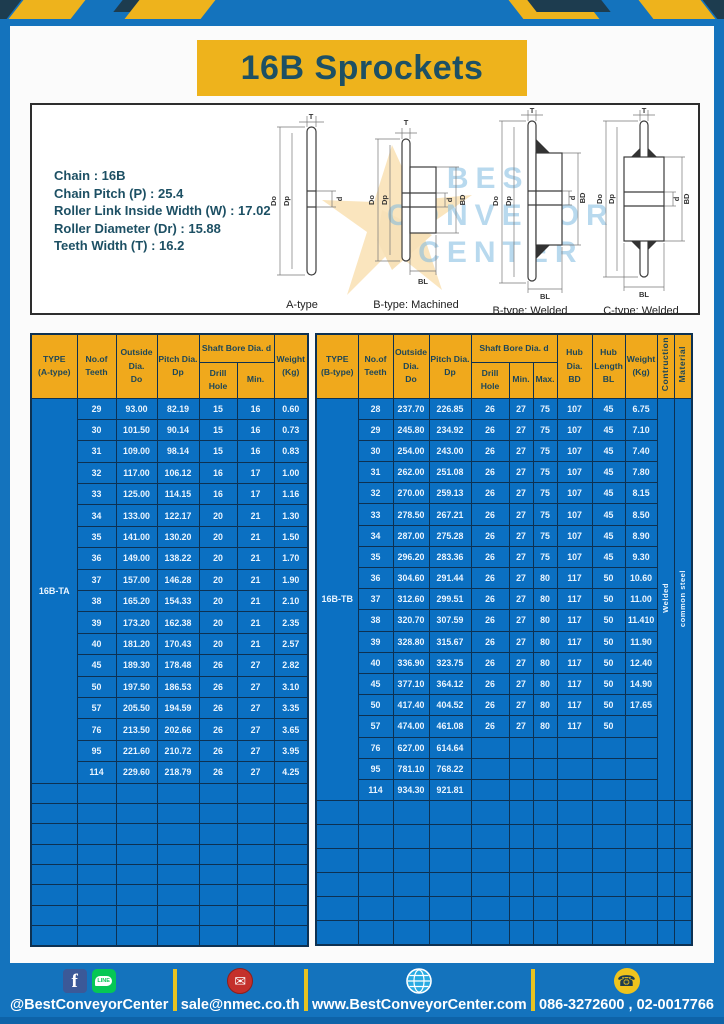 This screenshot has width=724, height=1024. What do you see at coordinates (411, 641) in the screenshot?
I see `cell: 328.80` at bounding box center [411, 641].